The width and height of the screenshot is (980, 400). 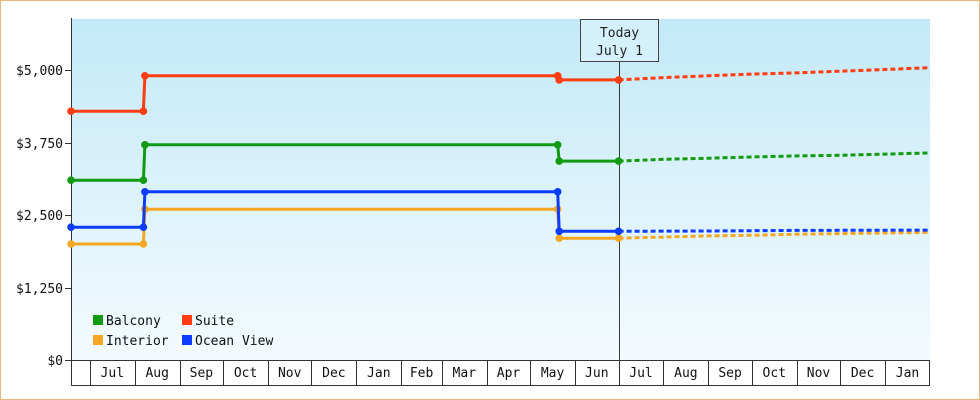 What do you see at coordinates (345, 93) in the screenshot?
I see `series-line-suite` at bounding box center [345, 93].